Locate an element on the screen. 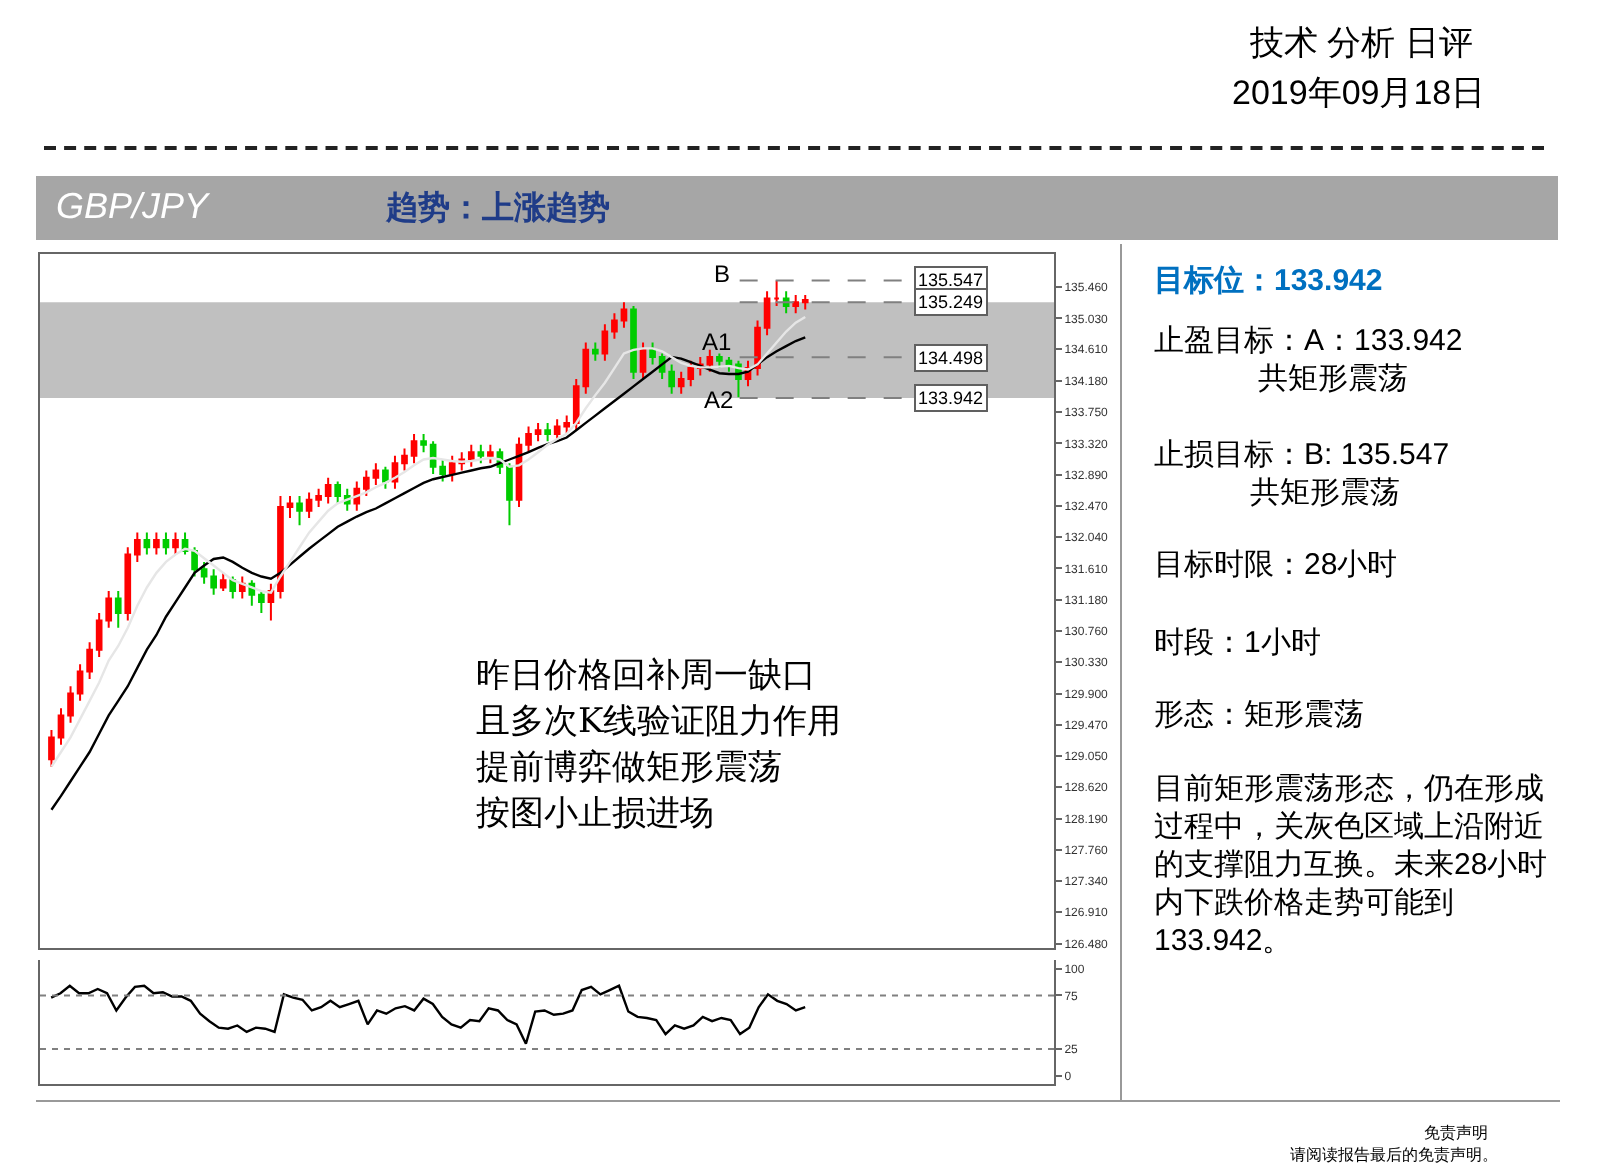  text: 止损目标：B: 135.547 is located at coordinates (1302, 455).